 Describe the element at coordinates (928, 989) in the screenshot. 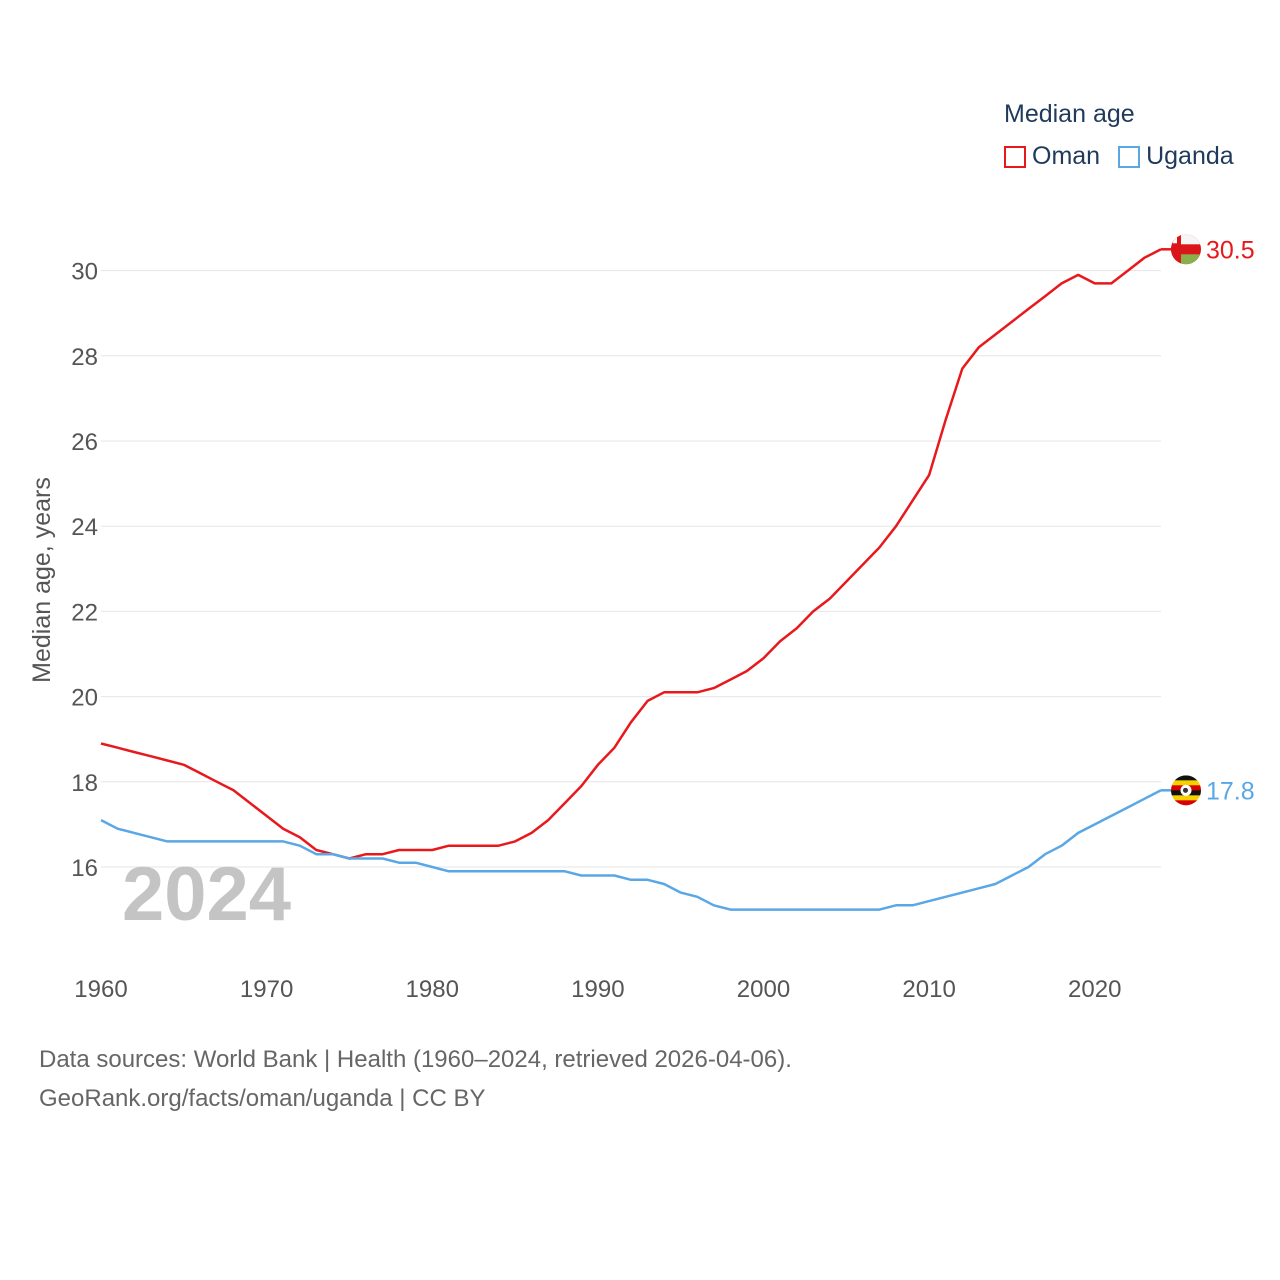

I see `x-tick-label: 2010` at that location.